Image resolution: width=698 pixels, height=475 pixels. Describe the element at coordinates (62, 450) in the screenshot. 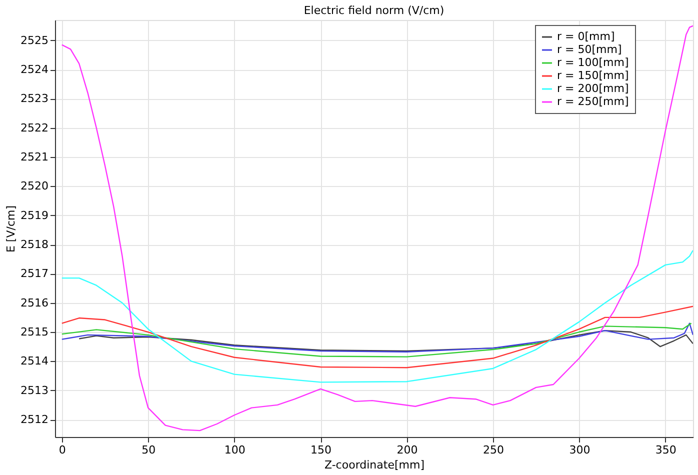

I see `x-tick-label: 0` at that location.